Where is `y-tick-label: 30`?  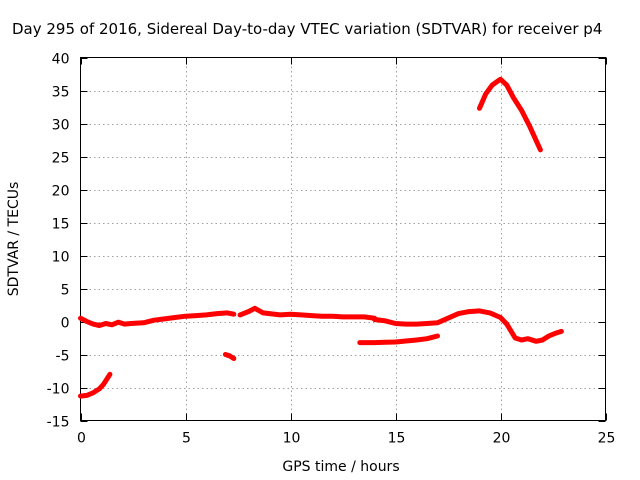 y-tick-label: 30 is located at coordinates (61, 126).